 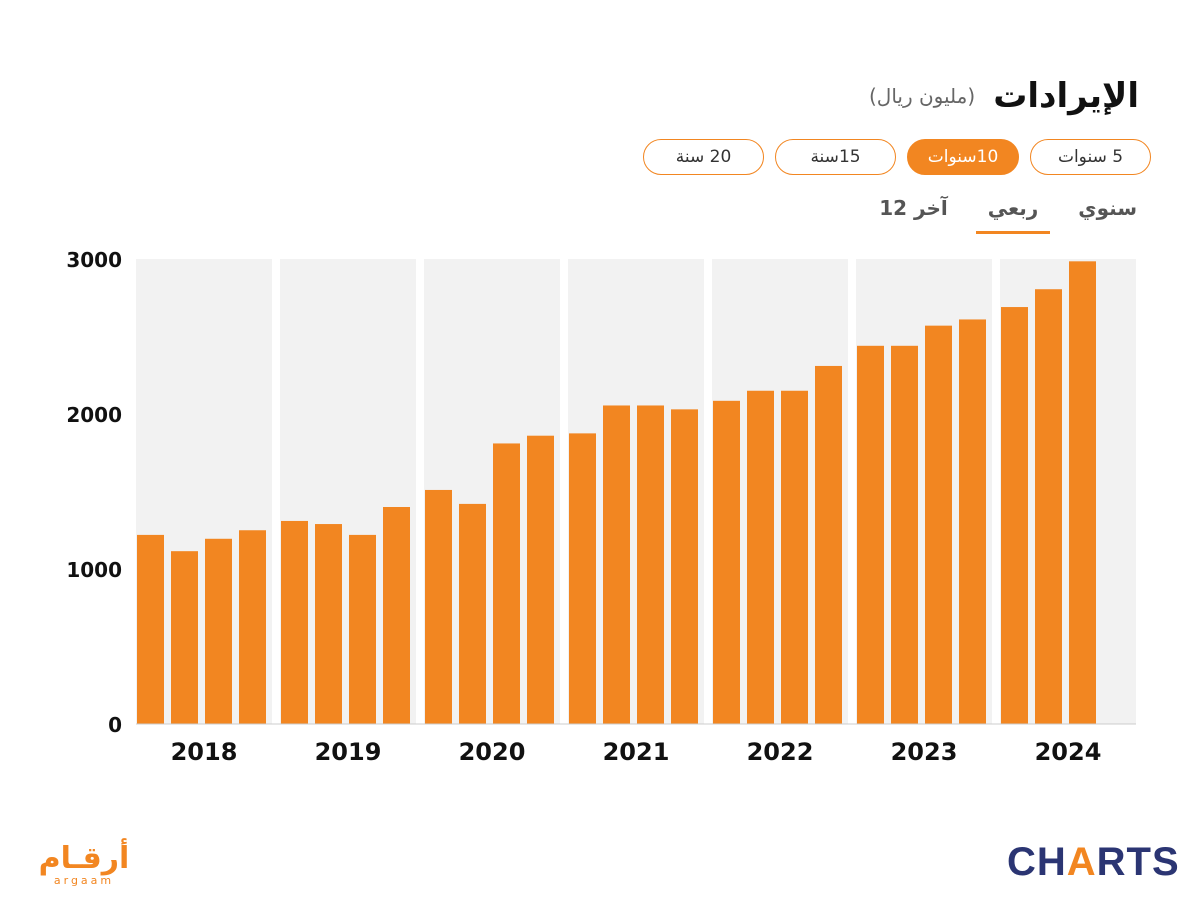 I want to click on bar-2018-q1, so click(x=150, y=629).